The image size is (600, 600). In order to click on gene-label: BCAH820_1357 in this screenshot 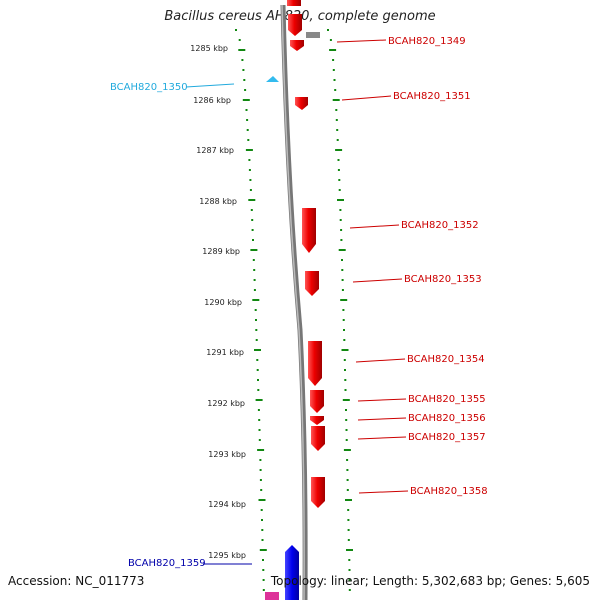, I will do `click(447, 437)`.